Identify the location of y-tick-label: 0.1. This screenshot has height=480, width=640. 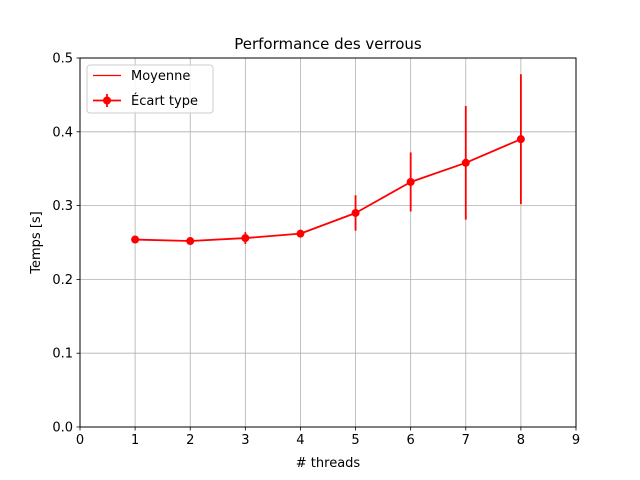
(62, 354).